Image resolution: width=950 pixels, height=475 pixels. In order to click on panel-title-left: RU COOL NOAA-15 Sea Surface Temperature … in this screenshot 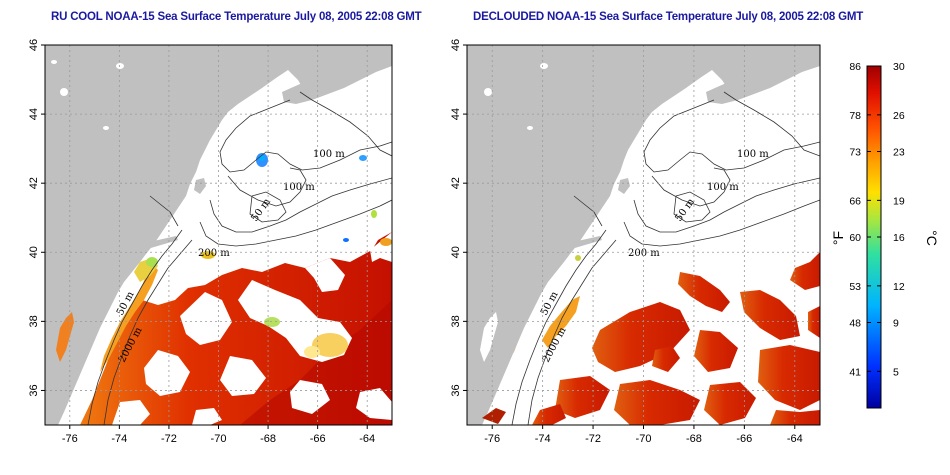, I will do `click(236, 17)`.